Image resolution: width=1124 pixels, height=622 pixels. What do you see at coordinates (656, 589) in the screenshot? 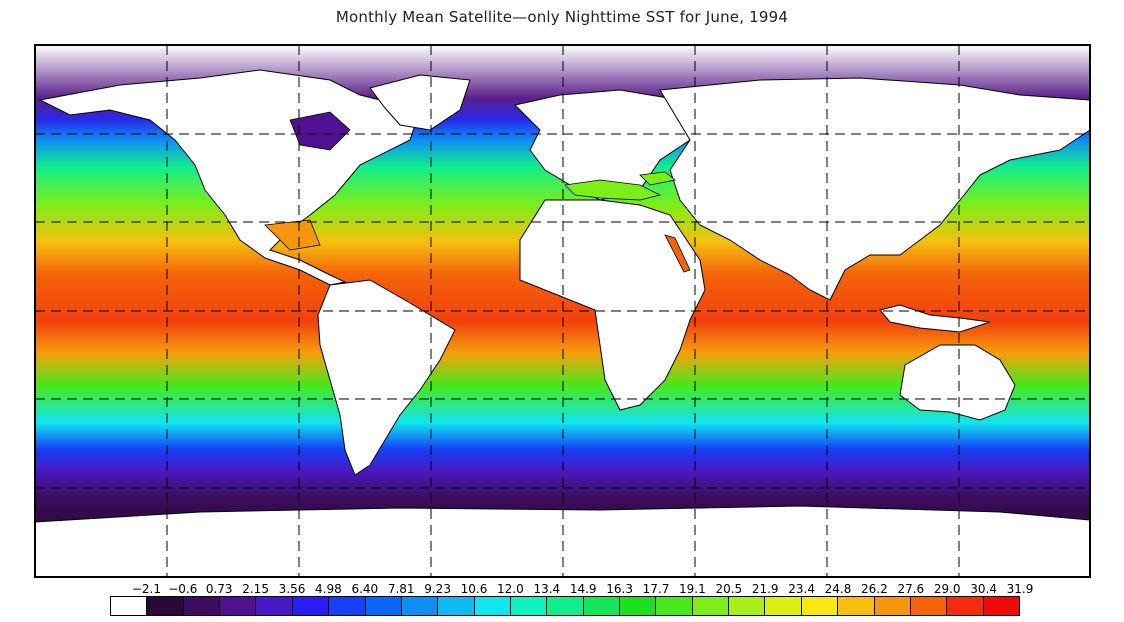
I see `colorbar-tick-label: 17.7` at bounding box center [656, 589].